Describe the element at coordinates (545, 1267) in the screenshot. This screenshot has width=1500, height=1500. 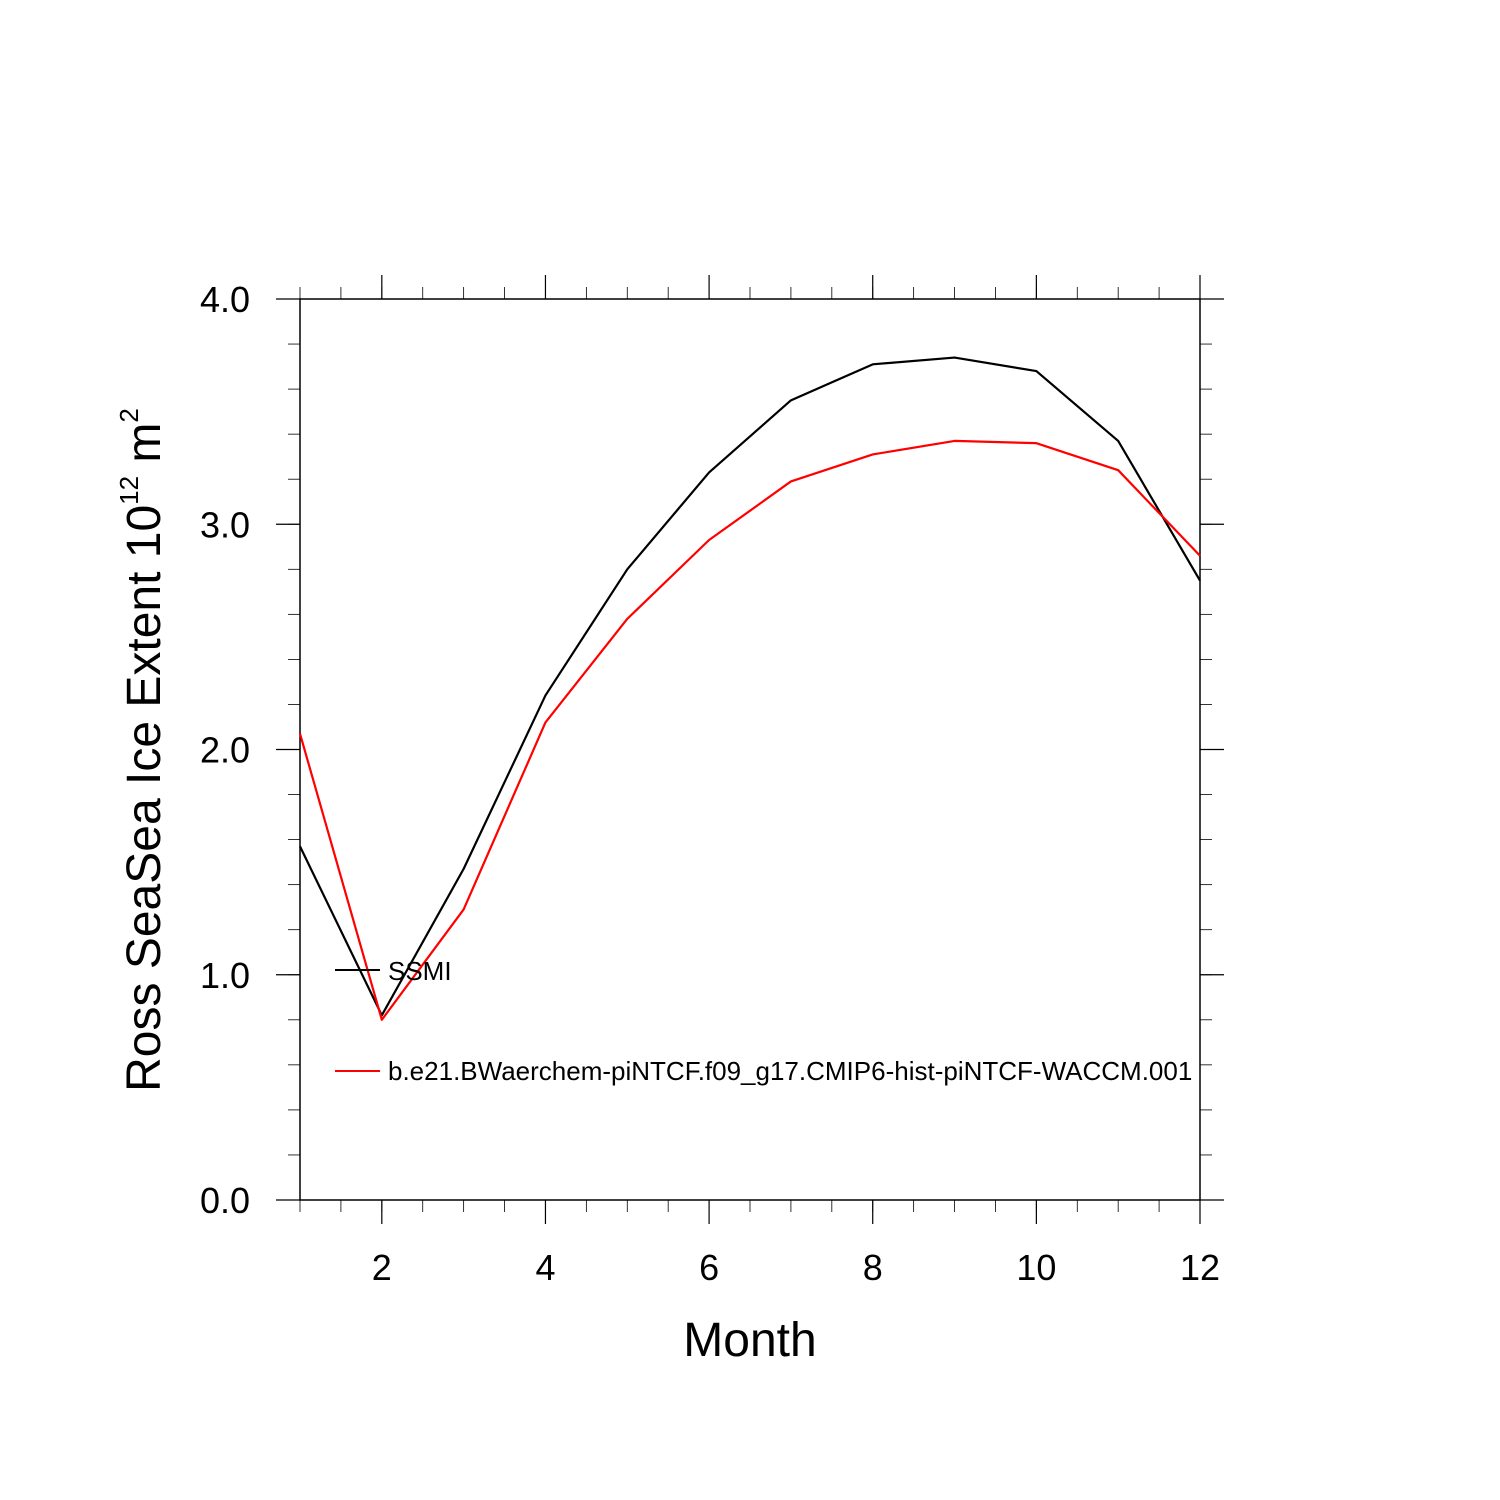
I see `x-tick-label: 4` at that location.